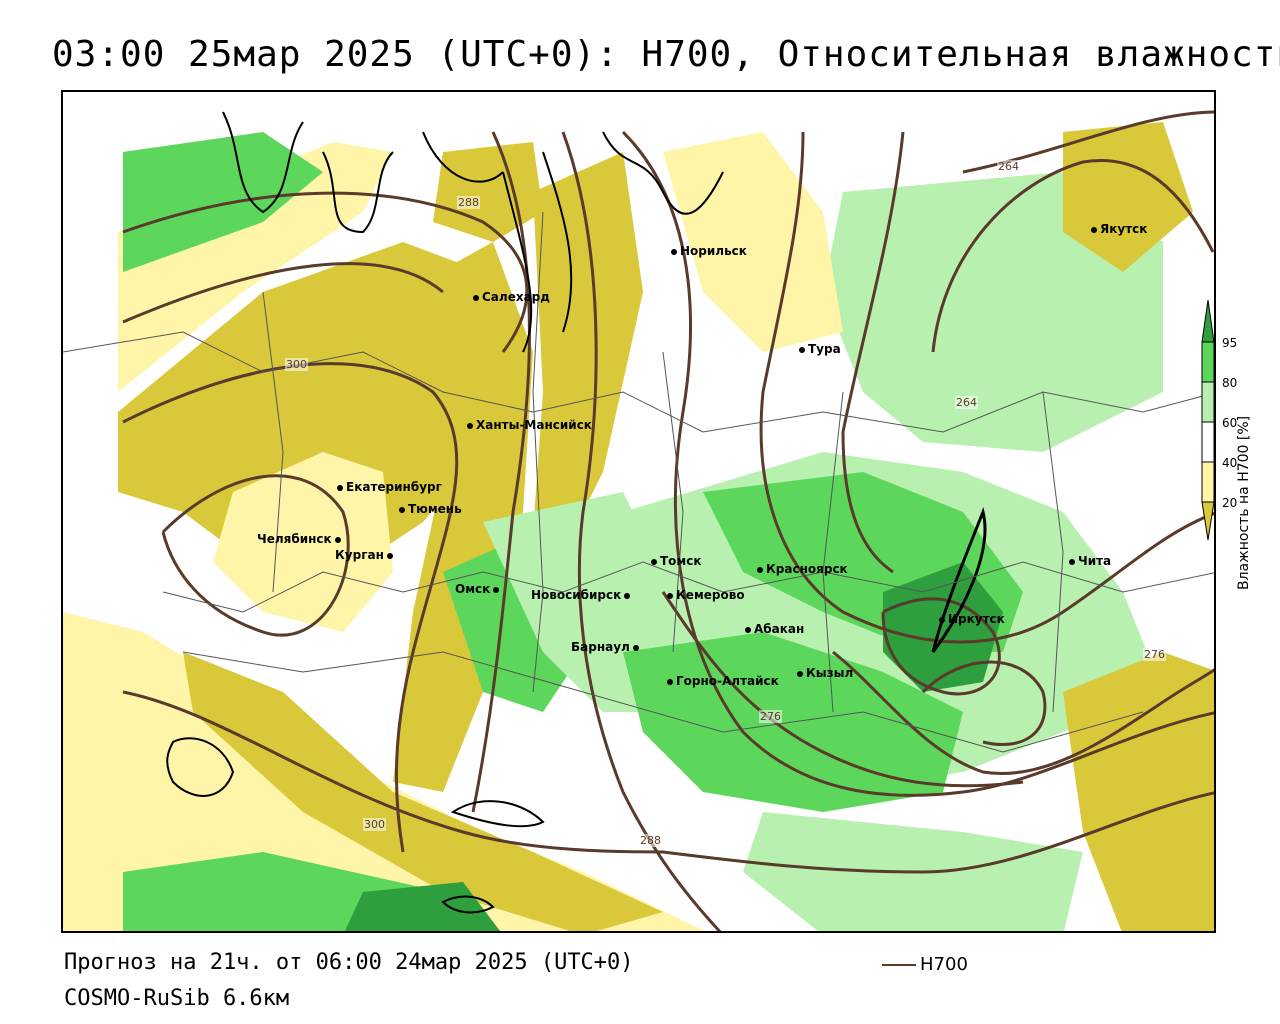 The width and height of the screenshot is (1280, 1024). I want to click on city-marker: Якутск, so click(1119, 229).